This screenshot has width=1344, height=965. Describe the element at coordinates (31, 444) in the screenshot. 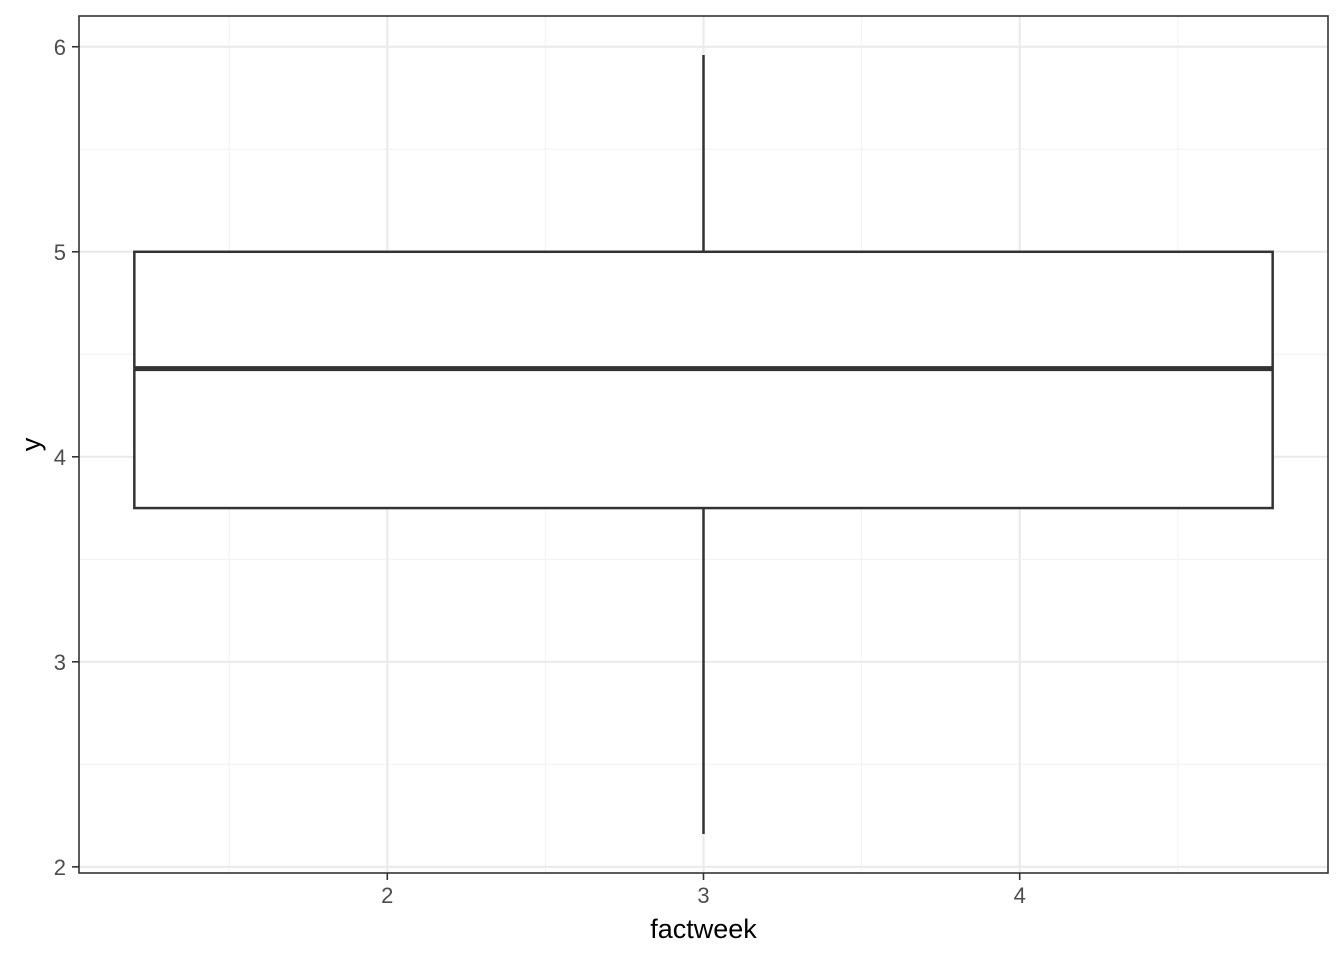

I see `y-axis-title: y` at that location.